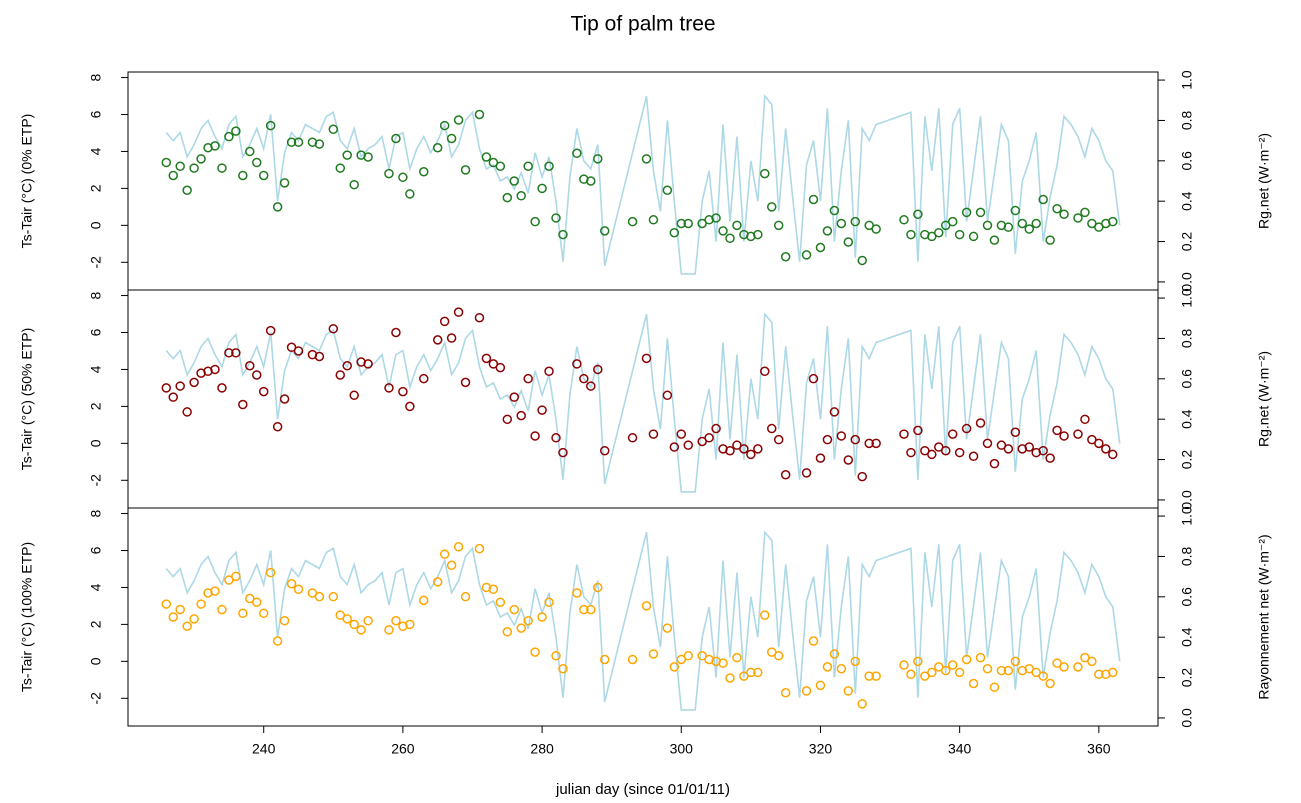 The width and height of the screenshot is (1301, 803). Describe the element at coordinates (821, 749) in the screenshot. I see `x-tick-label: 320` at that location.